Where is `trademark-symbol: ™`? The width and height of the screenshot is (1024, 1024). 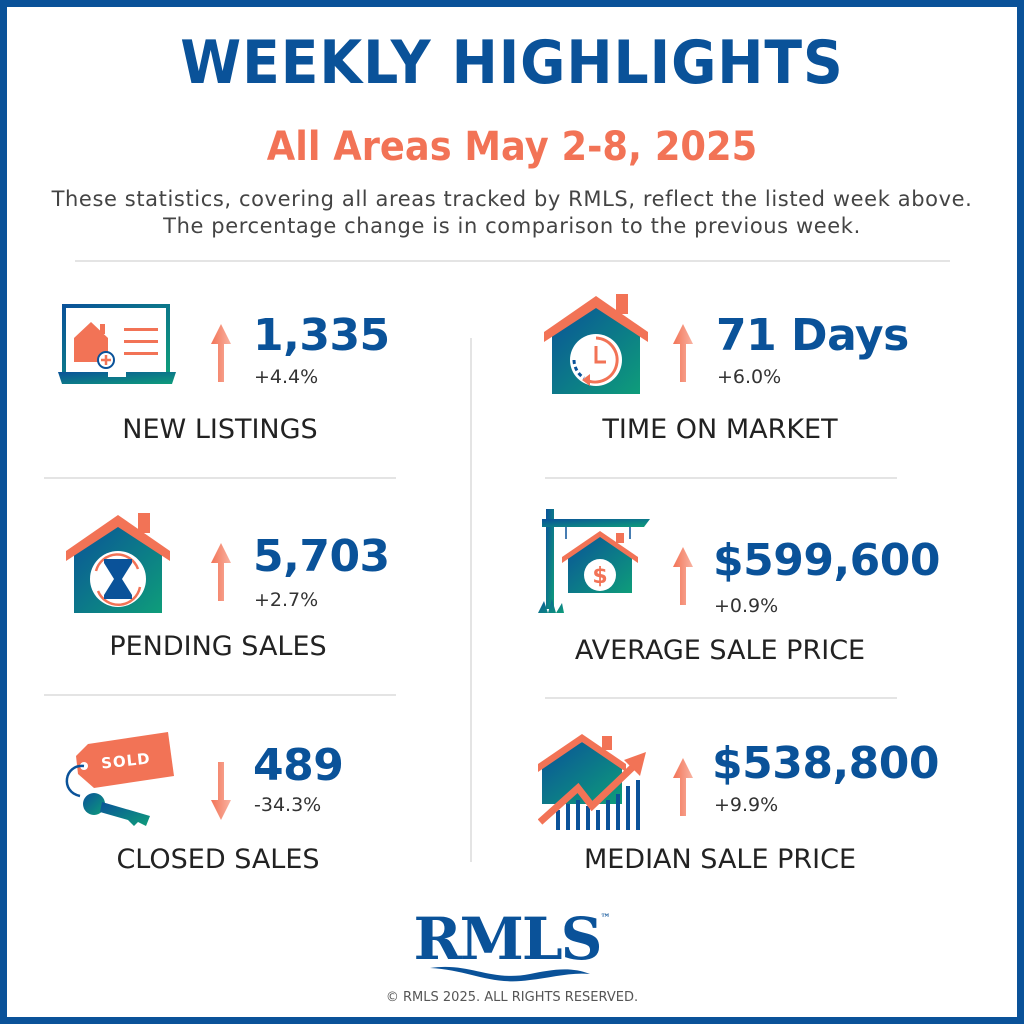
trademark-symbol: ™ is located at coordinates (605, 918).